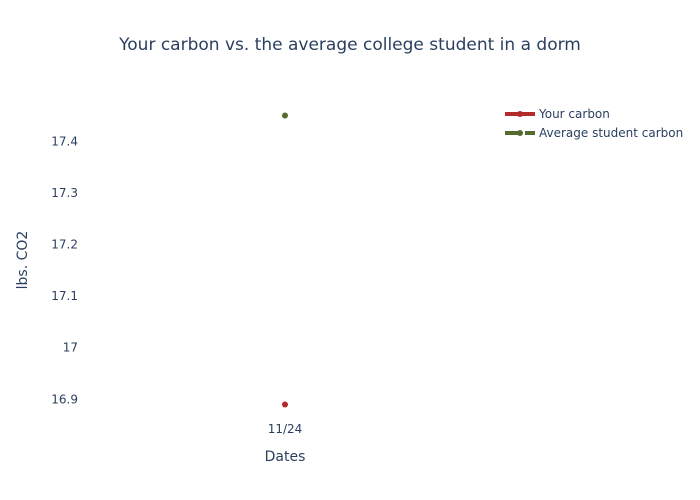  I want to click on legend-item-your-carbon: Your carbon, so click(557, 114).